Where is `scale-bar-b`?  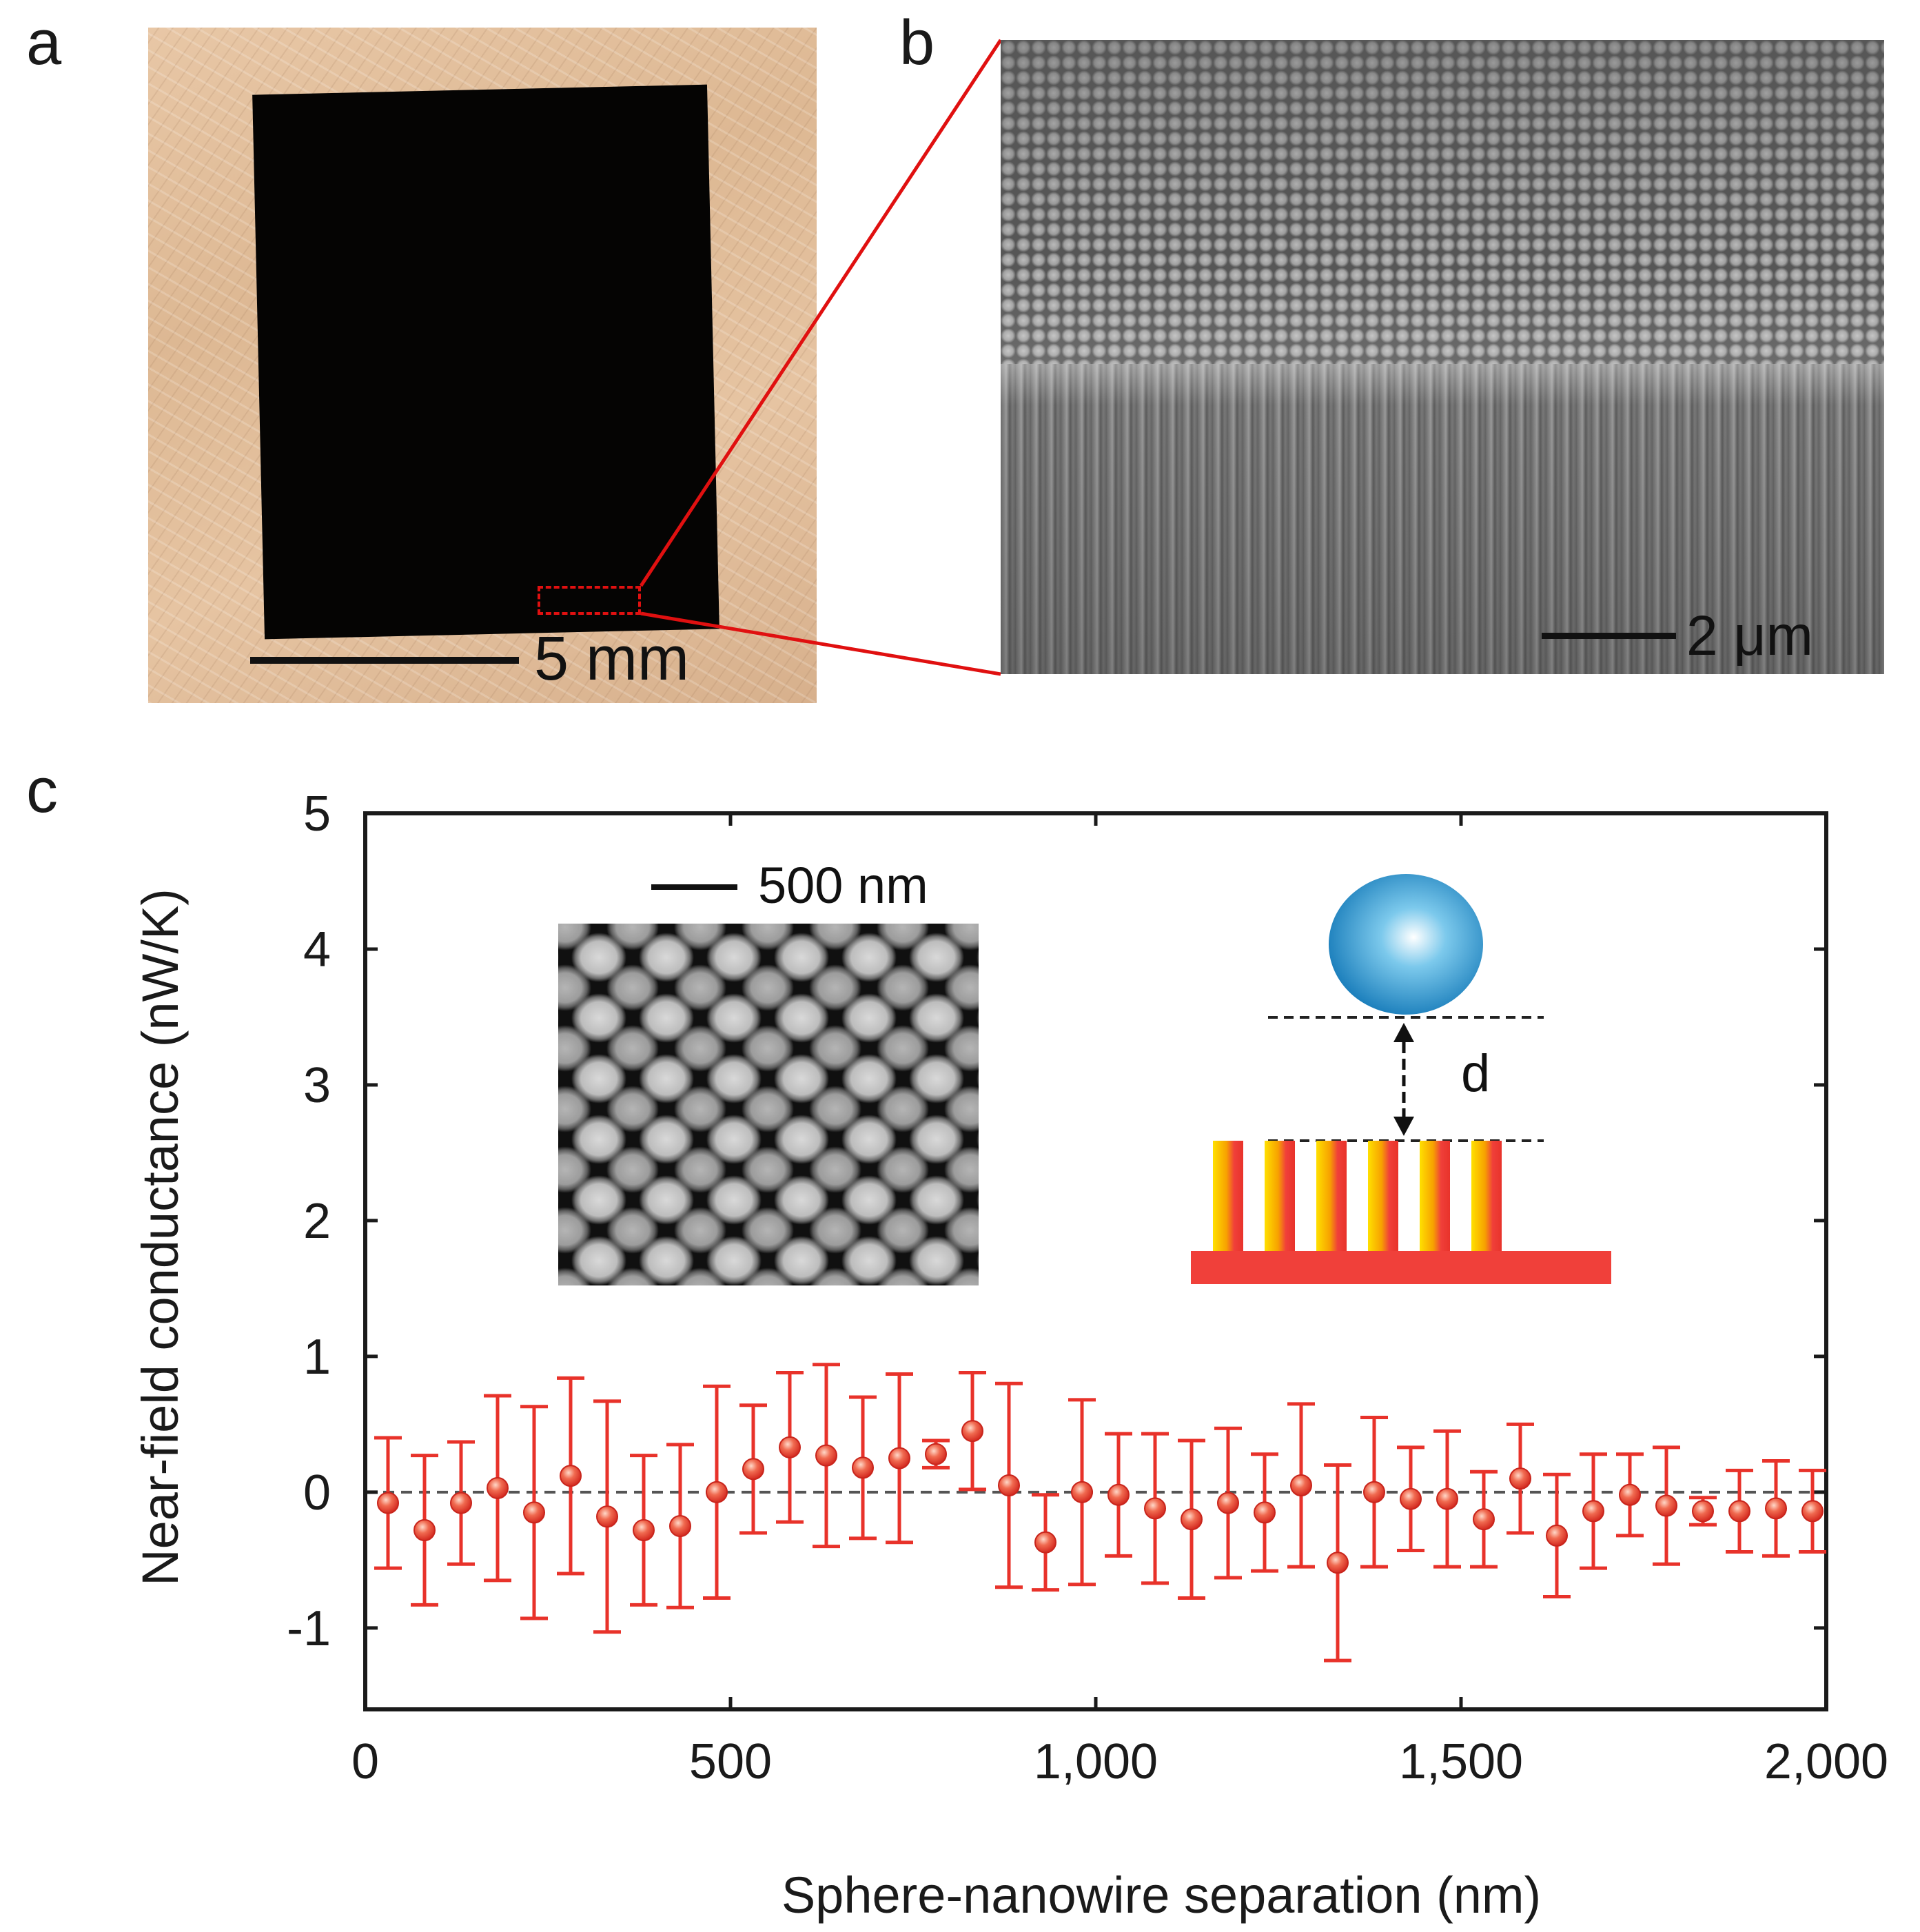 scale-bar-b is located at coordinates (1609, 636).